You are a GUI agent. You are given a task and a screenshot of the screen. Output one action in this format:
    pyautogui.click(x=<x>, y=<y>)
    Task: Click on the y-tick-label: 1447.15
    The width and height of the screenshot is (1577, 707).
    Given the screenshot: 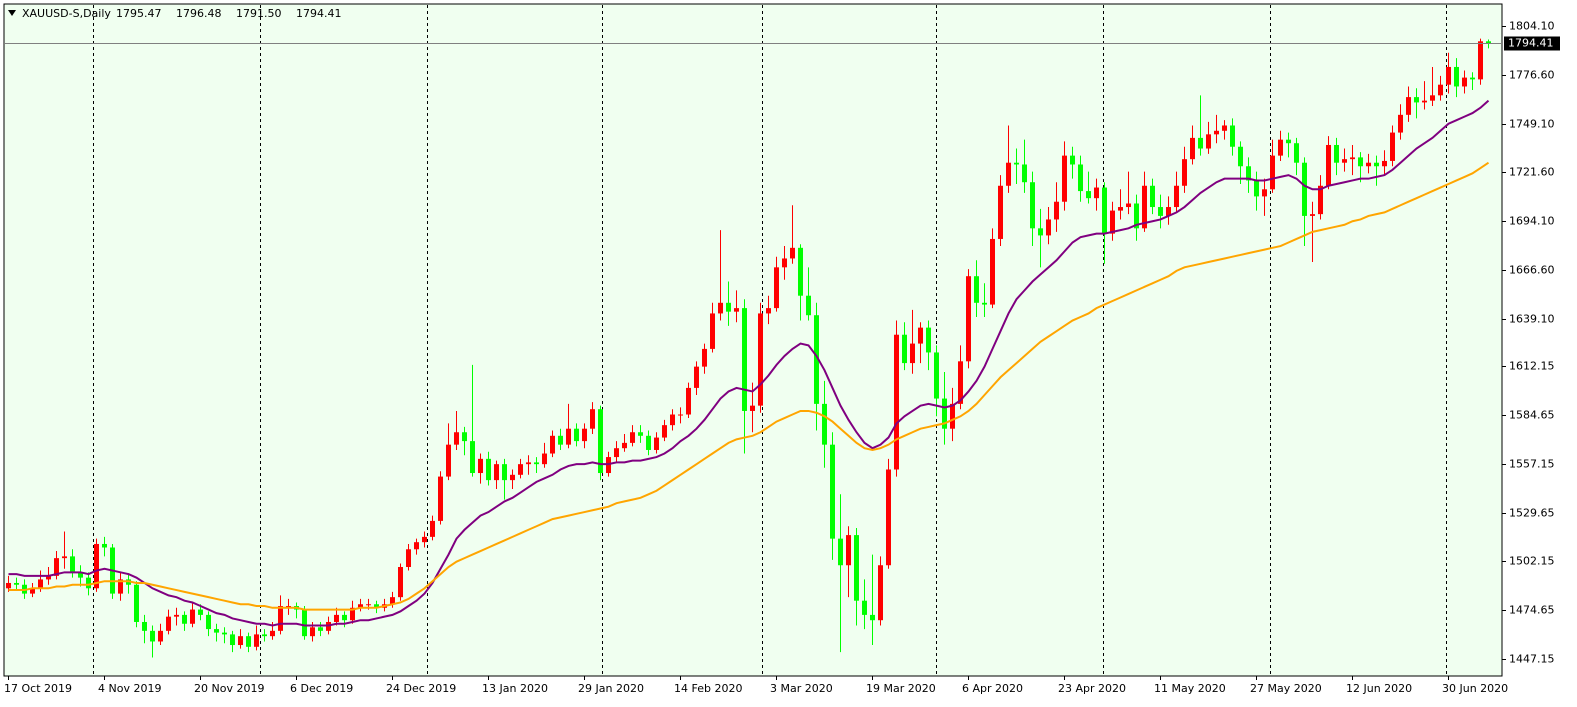 What is the action you would take?
    pyautogui.click(x=1532, y=659)
    